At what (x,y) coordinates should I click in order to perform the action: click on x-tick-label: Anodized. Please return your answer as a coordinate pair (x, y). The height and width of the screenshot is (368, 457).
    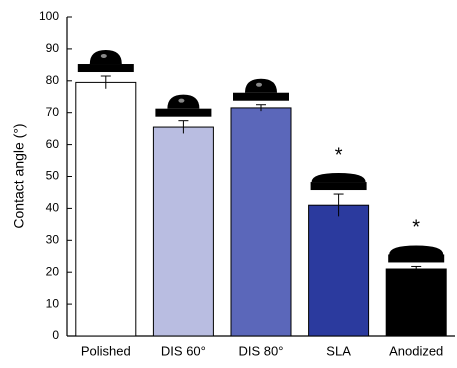
    Looking at the image, I should click on (416, 350).